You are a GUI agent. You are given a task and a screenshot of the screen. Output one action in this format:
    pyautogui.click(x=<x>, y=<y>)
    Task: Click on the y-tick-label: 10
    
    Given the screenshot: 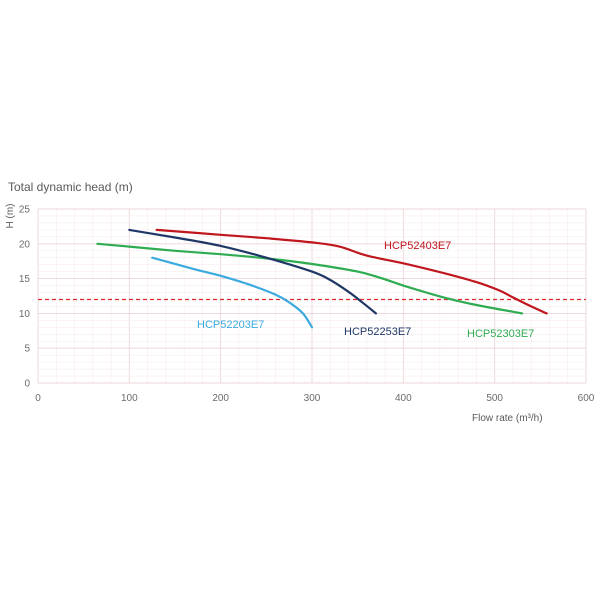 What is the action you would take?
    pyautogui.click(x=25, y=314)
    